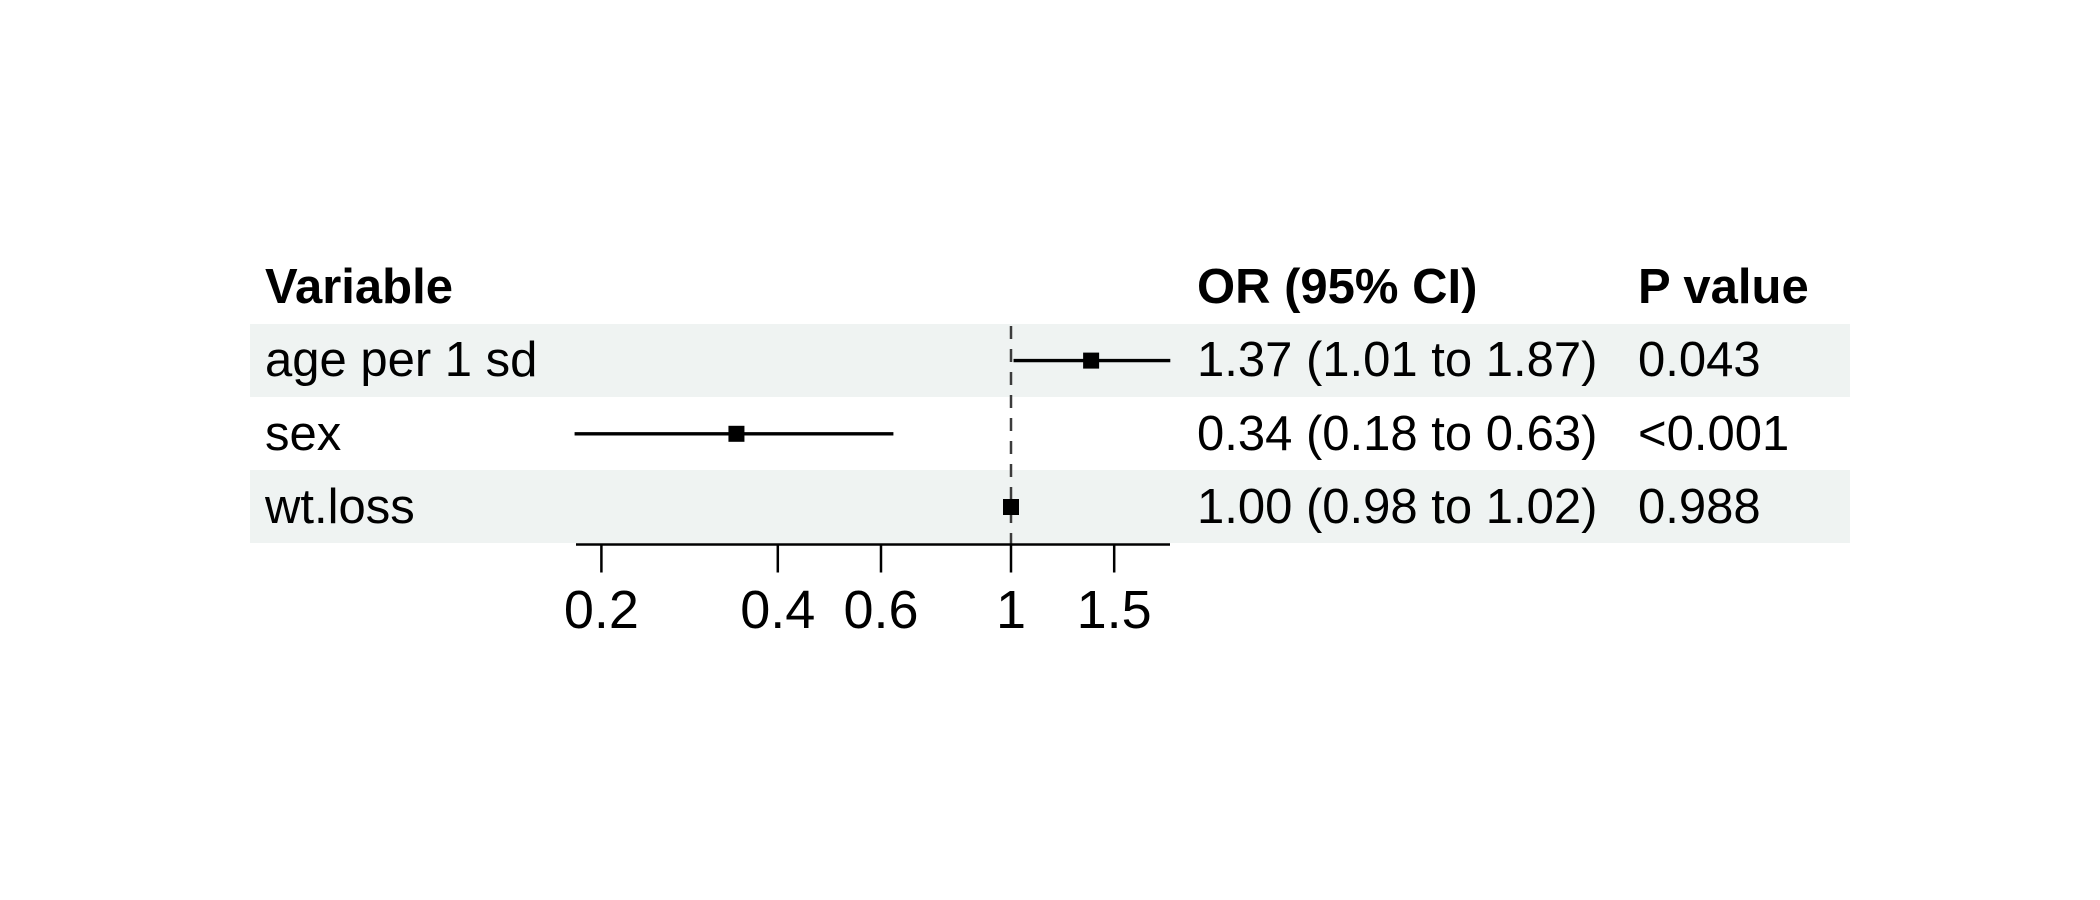  I want to click on column-header-or-ci: OR (95% CI), so click(1337, 287).